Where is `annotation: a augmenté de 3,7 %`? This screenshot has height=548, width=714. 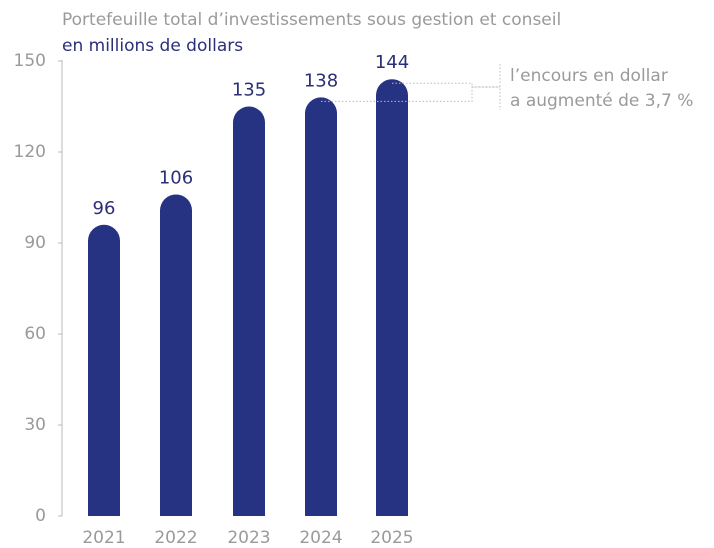 annotation: a augmenté de 3,7 % is located at coordinates (601, 101).